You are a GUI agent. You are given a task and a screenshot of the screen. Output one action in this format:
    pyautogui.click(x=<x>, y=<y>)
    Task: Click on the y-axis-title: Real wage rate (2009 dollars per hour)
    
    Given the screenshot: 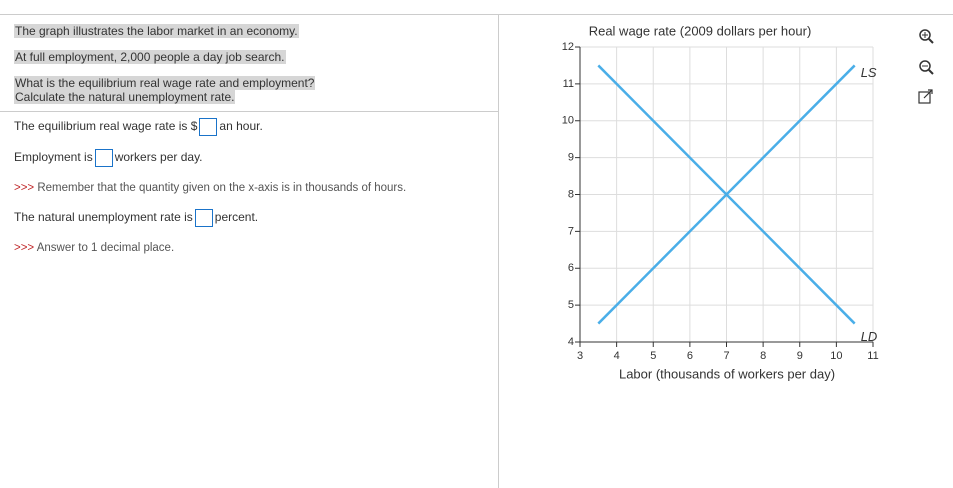 What is the action you would take?
    pyautogui.click(x=700, y=30)
    